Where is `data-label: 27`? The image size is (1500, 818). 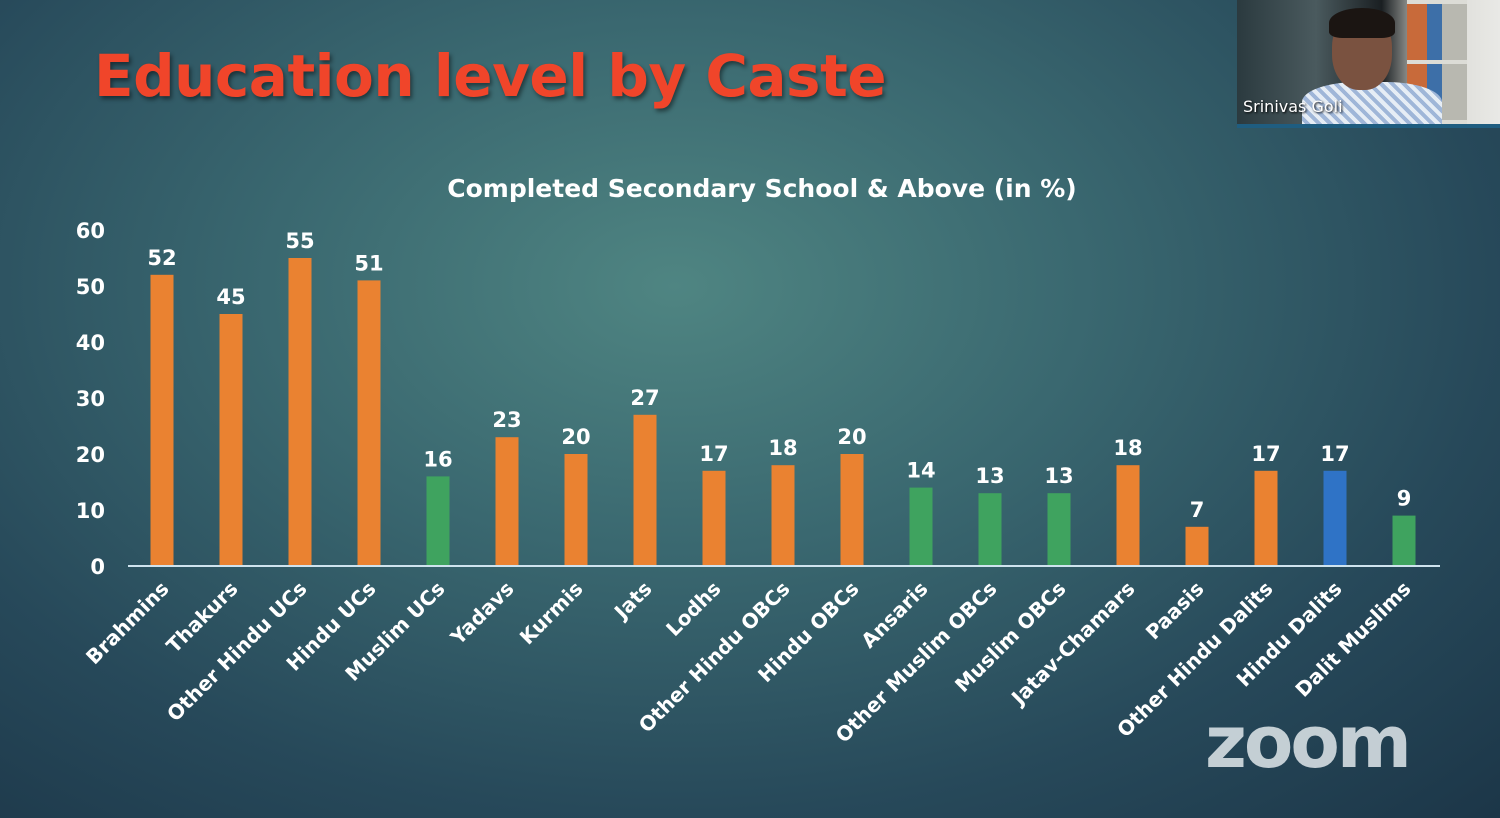 data-label: 27 is located at coordinates (644, 398).